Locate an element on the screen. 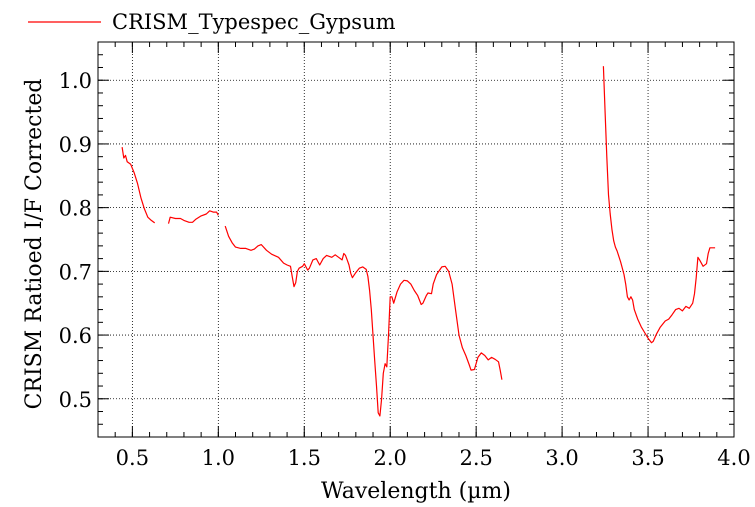 The height and width of the screenshot is (507, 755). y-axis-label: CRISM Ratioed I/F Corrected is located at coordinates (34, 244).